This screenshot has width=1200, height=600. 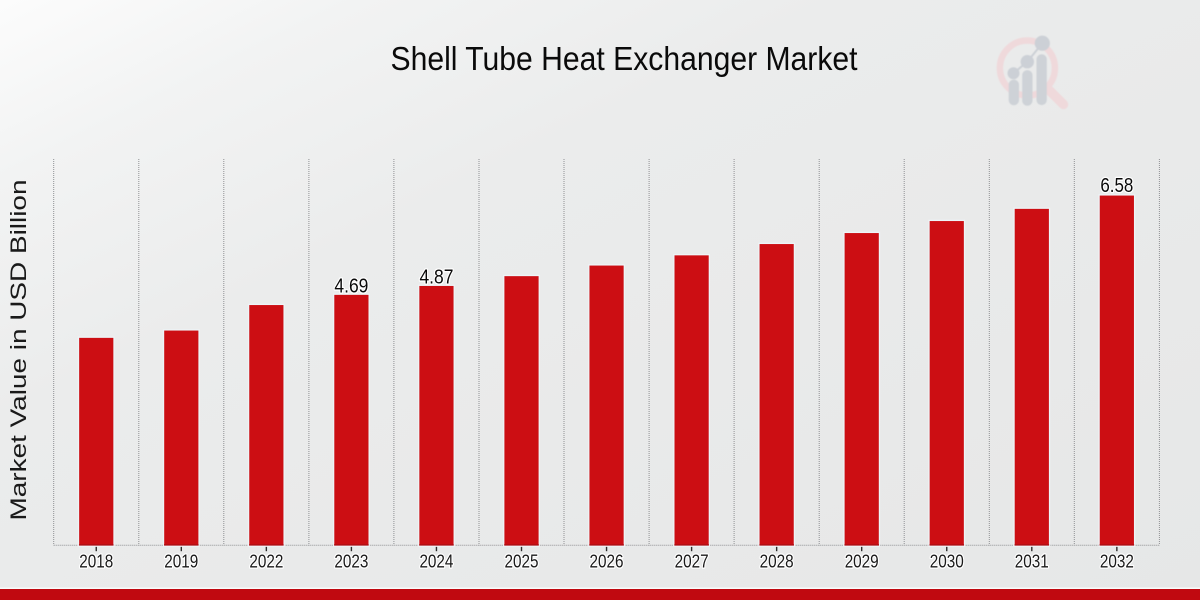 What do you see at coordinates (18, 350) in the screenshot?
I see `svg-text: Market Value in USD Billion` at bounding box center [18, 350].